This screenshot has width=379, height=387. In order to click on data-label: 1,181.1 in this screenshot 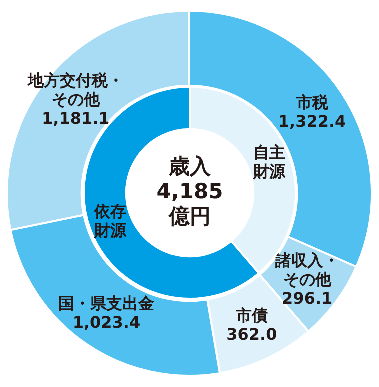, I will do `click(76, 118)`.